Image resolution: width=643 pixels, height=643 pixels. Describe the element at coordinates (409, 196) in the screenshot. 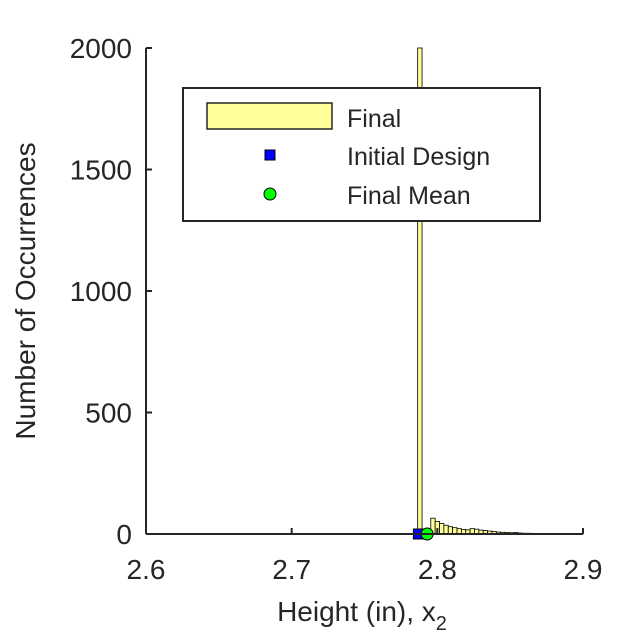

I see `legend-label-final-mean: Final Mean` at that location.